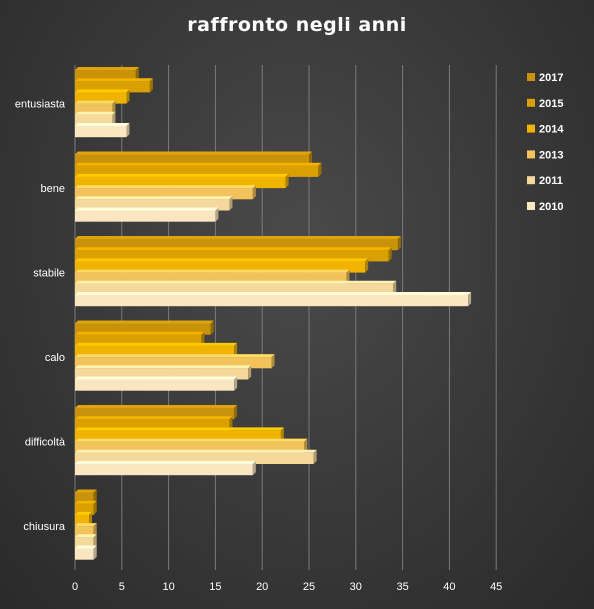 The width and height of the screenshot is (594, 609). I want to click on legend-label: 2017, so click(551, 78).